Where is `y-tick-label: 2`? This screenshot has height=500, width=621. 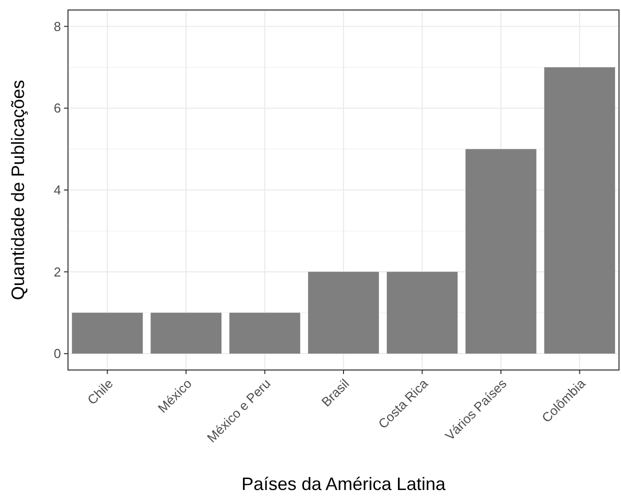 y-tick-label: 2 is located at coordinates (57, 272).